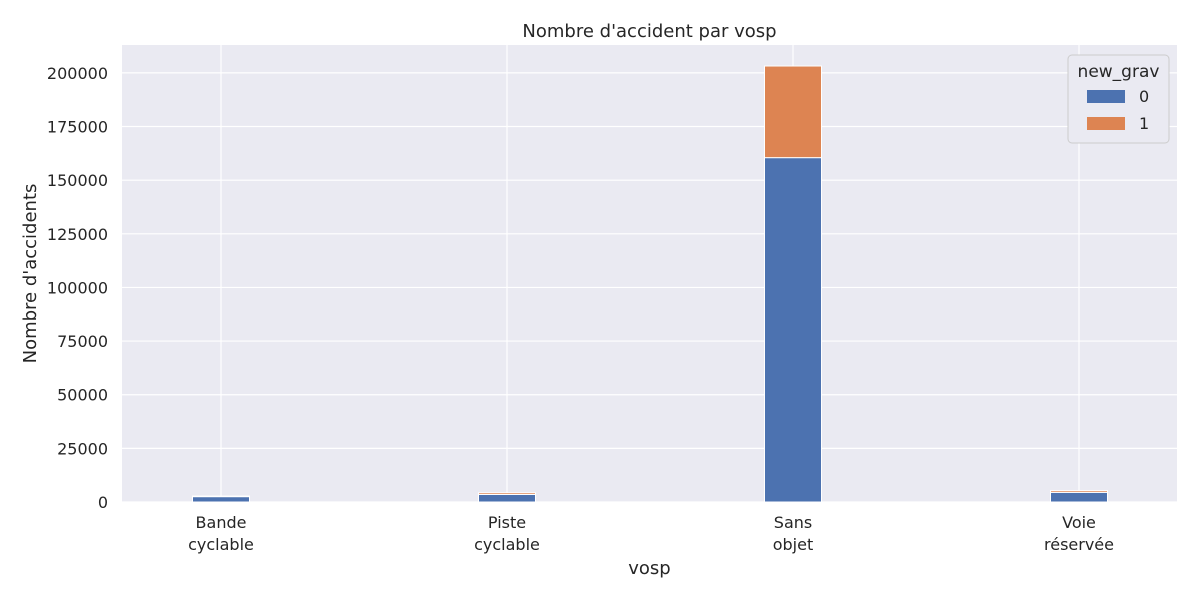  I want to click on y-tick-label: 50000, so click(82, 395).